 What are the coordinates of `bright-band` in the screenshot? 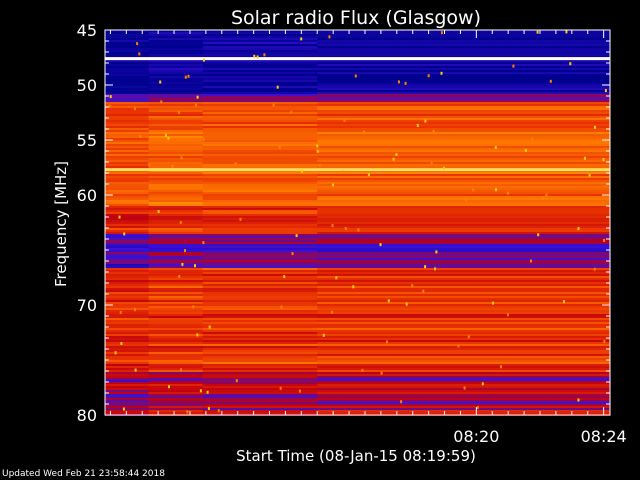 It's located at (357, 59).